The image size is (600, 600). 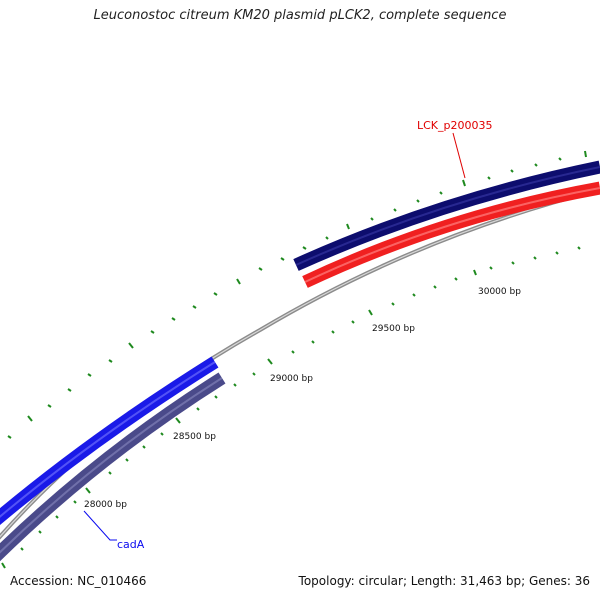 I want to click on tick-label-28500: 28500 bp, so click(x=194, y=437).